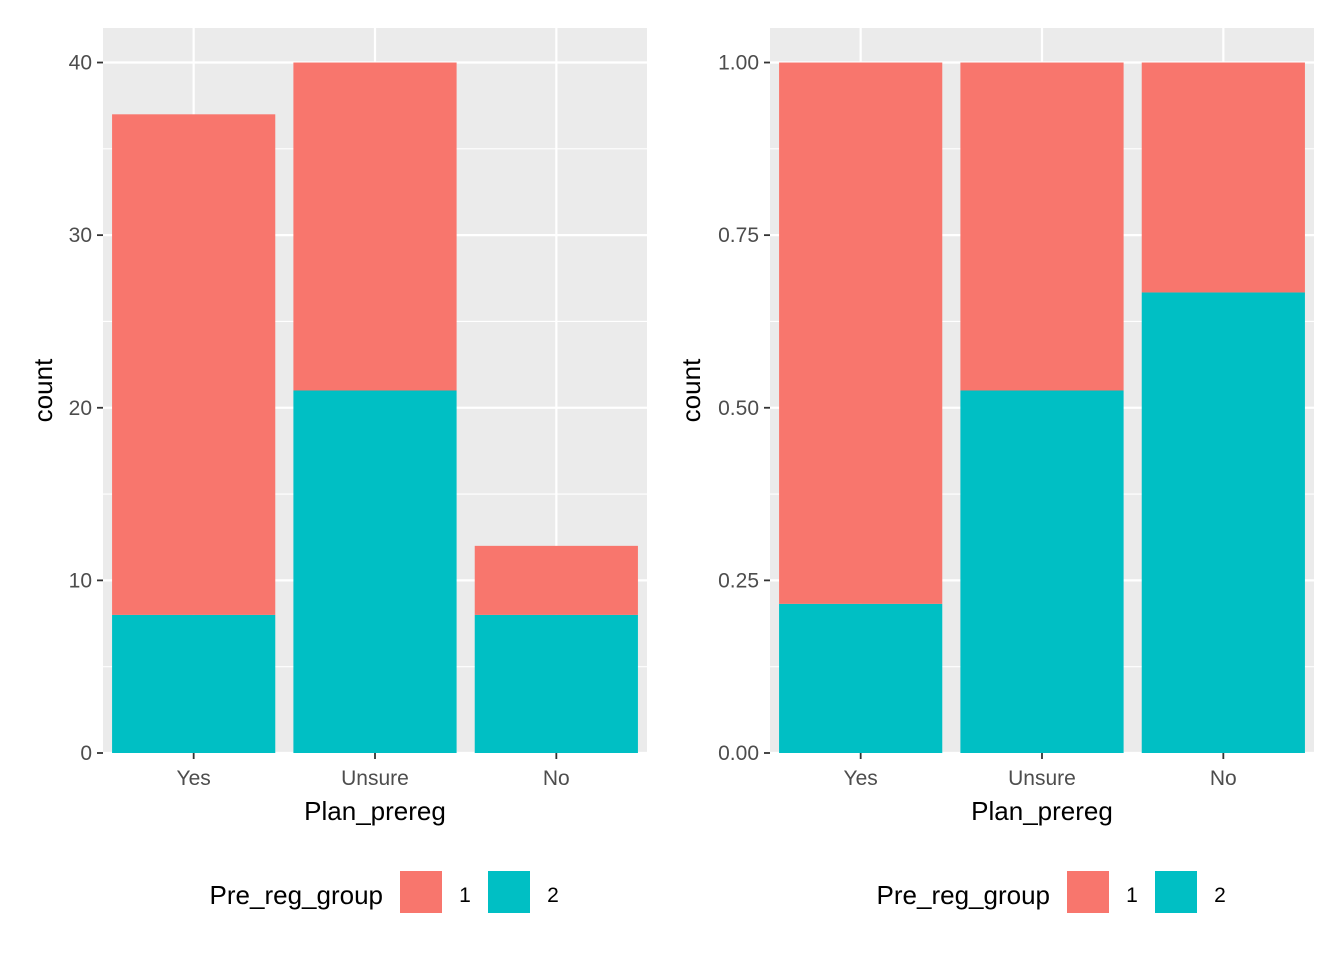 The image size is (1344, 960). What do you see at coordinates (738, 580) in the screenshot?
I see `y-tick-label: 0.25` at bounding box center [738, 580].